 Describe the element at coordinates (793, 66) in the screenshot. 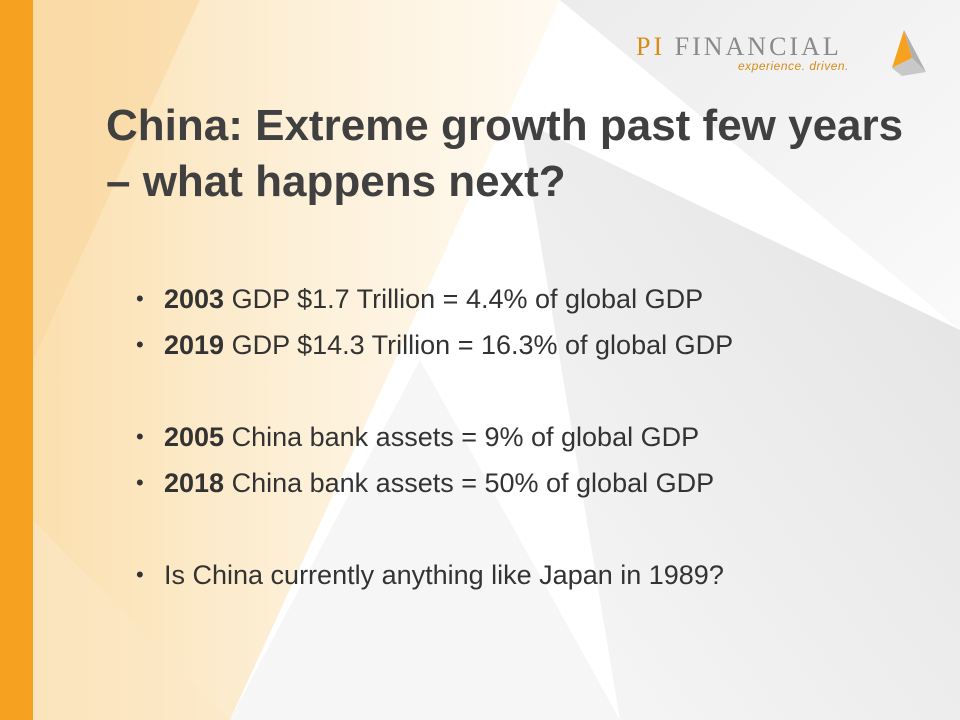

I see `logo-tagline: experience. driven.` at that location.